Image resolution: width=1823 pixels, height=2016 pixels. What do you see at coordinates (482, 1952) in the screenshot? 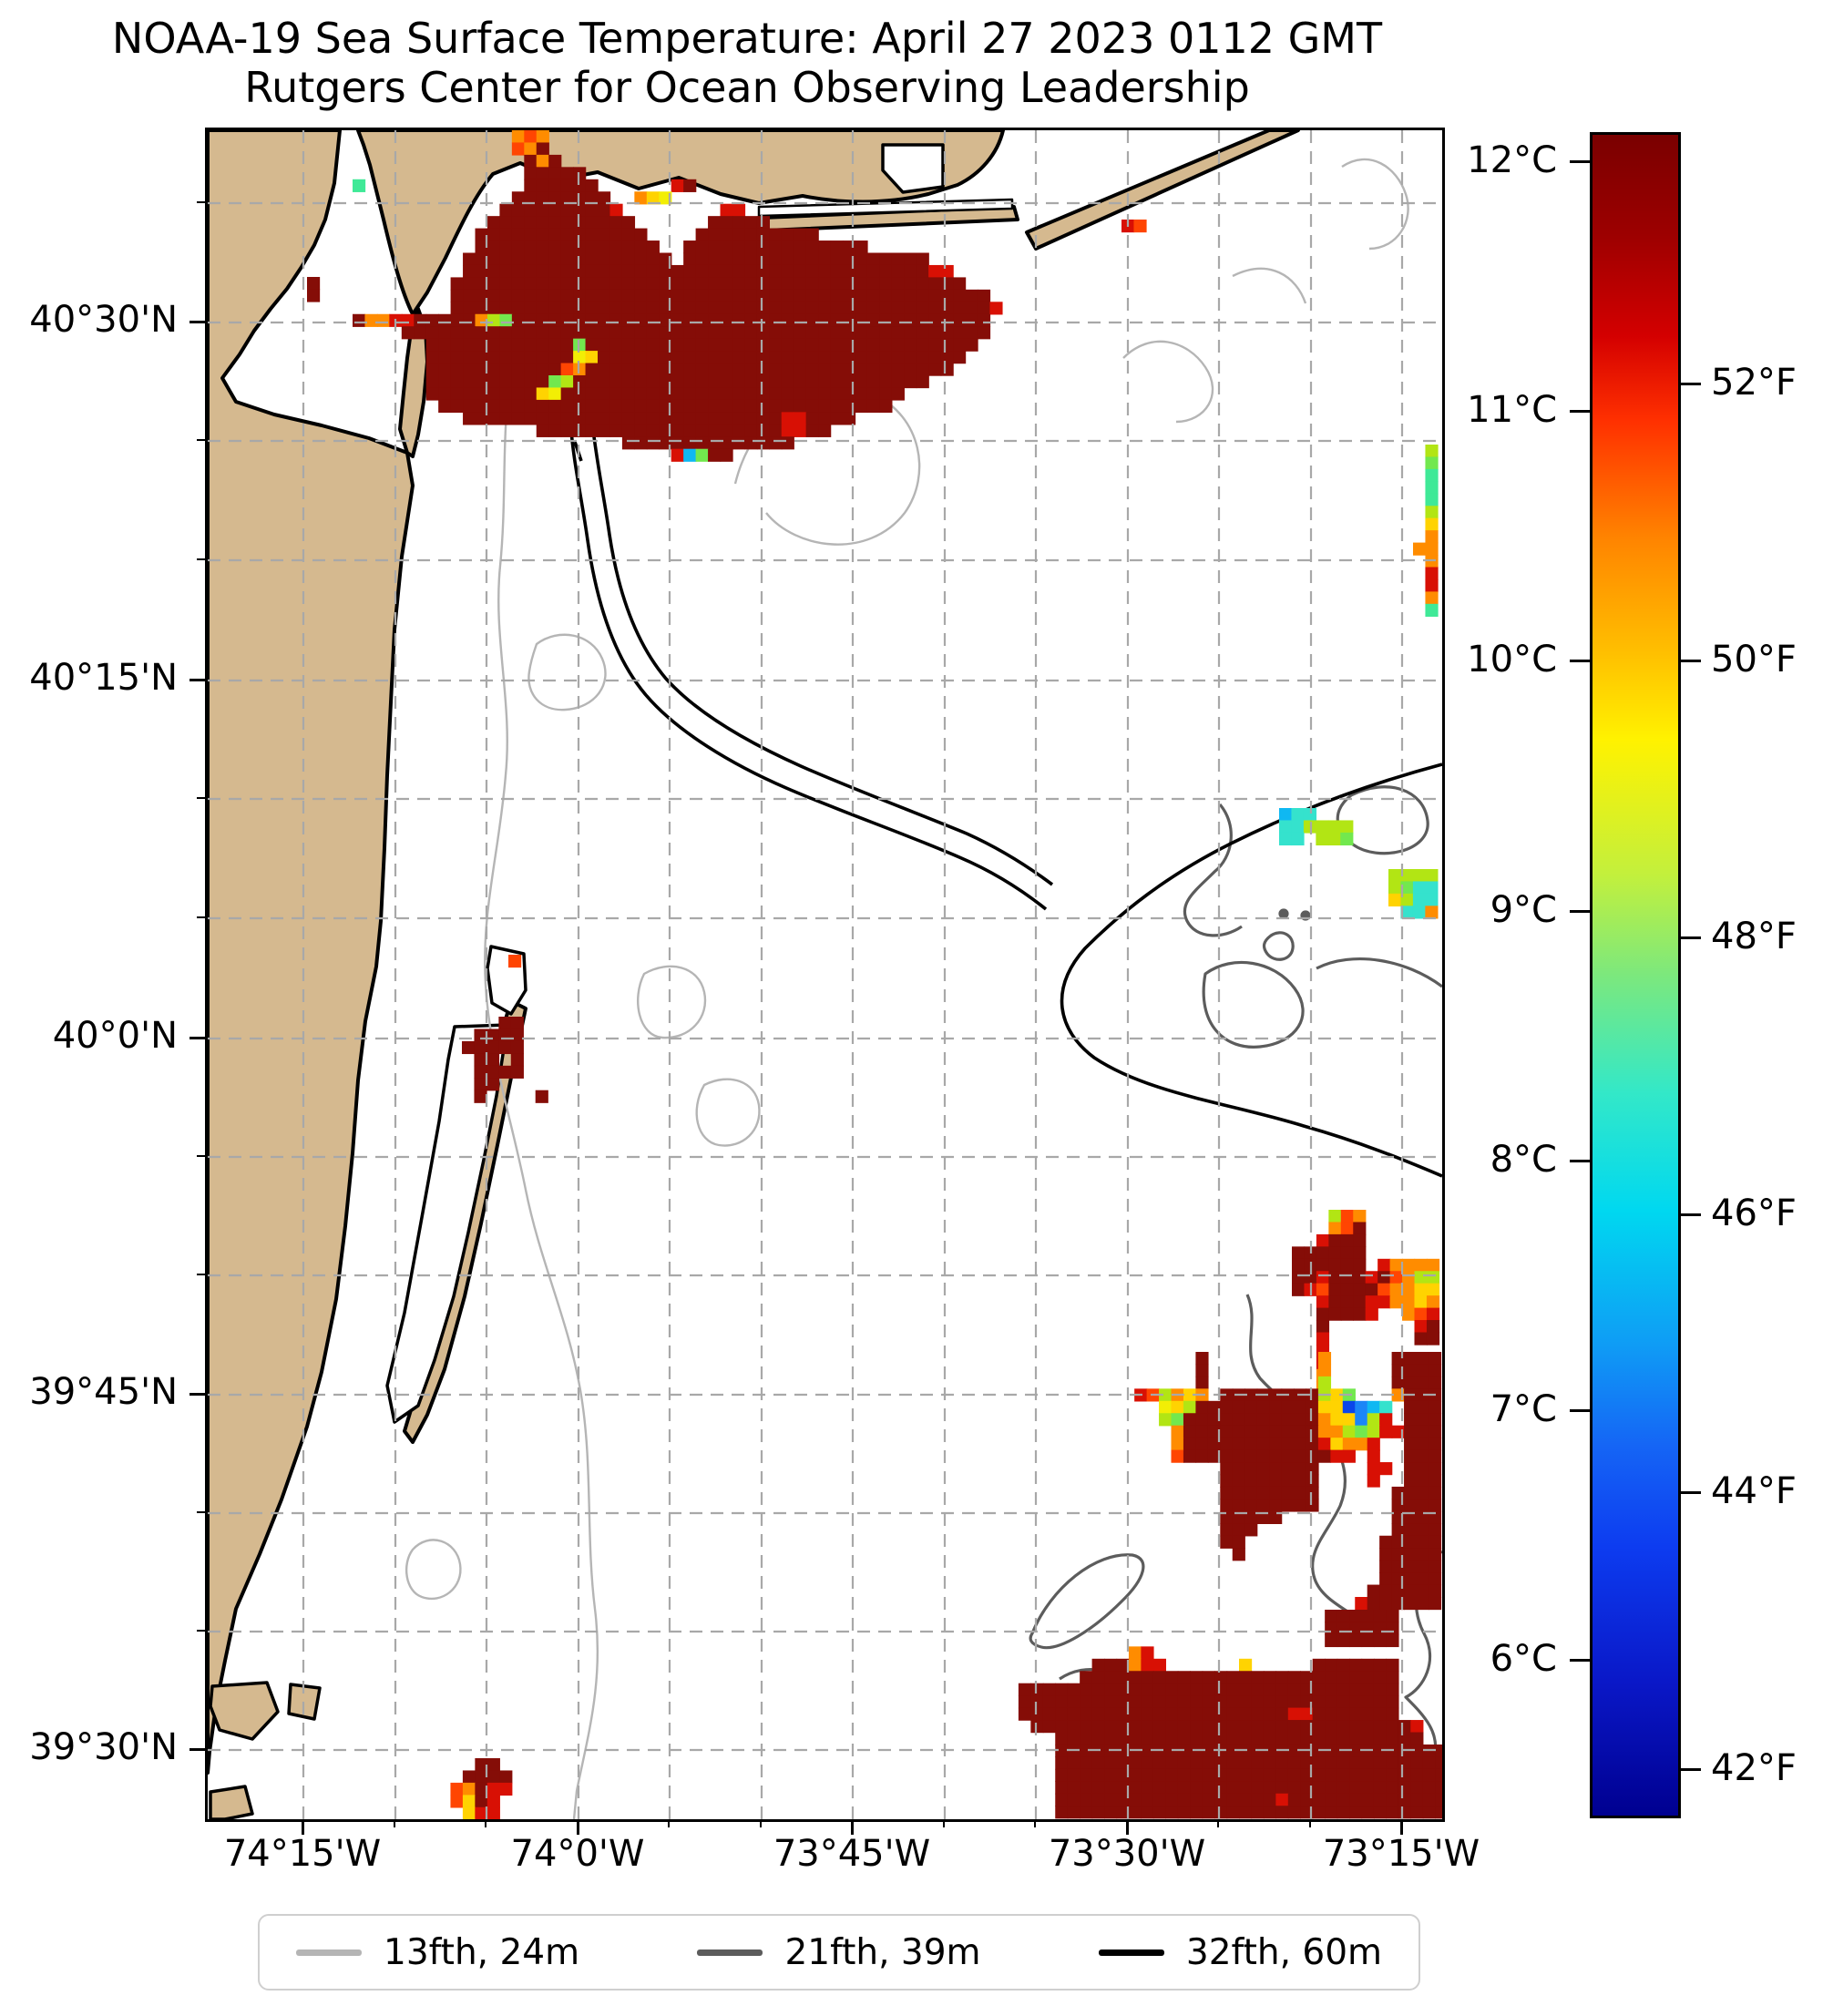
I see `legend-label-13fth: 13fth, 24m` at bounding box center [482, 1952].